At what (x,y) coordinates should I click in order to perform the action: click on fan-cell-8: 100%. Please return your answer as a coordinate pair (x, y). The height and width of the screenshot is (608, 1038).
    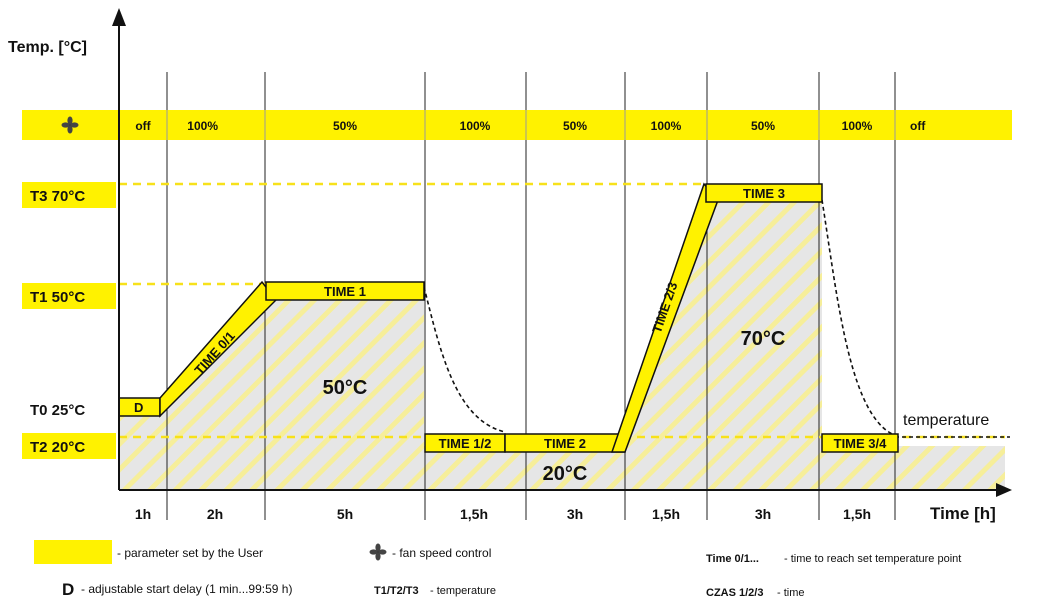
    Looking at the image, I should click on (857, 126).